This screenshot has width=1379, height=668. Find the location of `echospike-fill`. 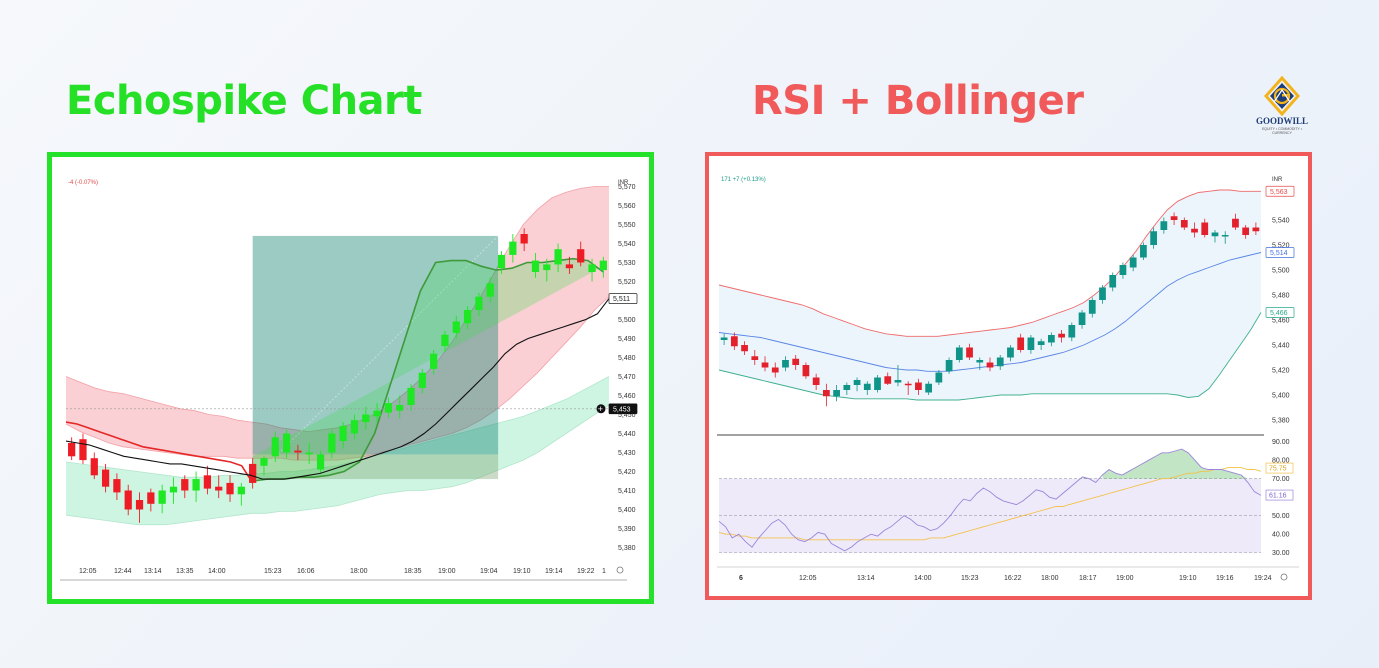

echospike-fill is located at coordinates (428, 369).